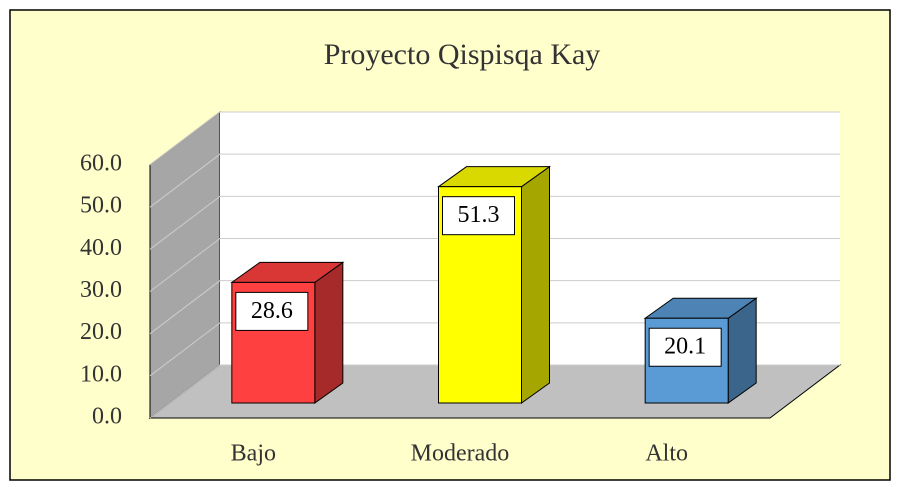 Image resolution: width=901 pixels, height=487 pixels. I want to click on y-tick-label: 30.0, so click(101, 290).